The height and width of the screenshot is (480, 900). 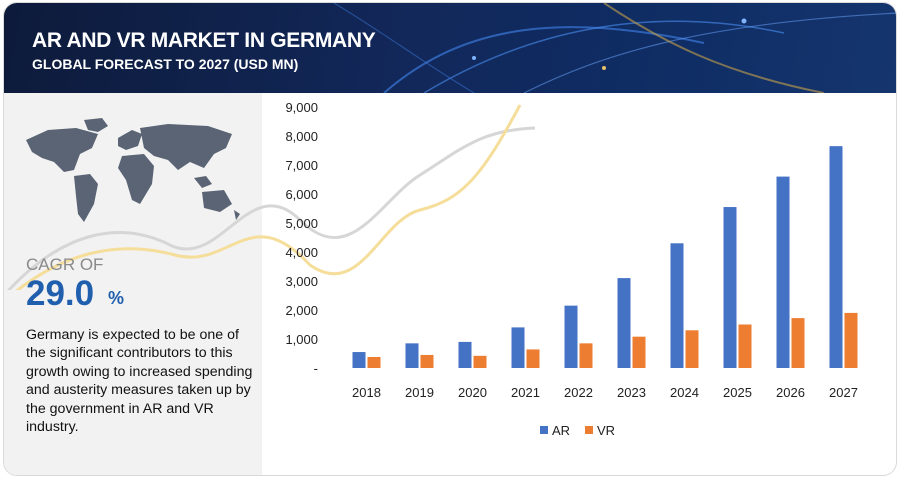 What do you see at coordinates (525, 392) in the screenshot?
I see `x-tick-label: 2021` at bounding box center [525, 392].